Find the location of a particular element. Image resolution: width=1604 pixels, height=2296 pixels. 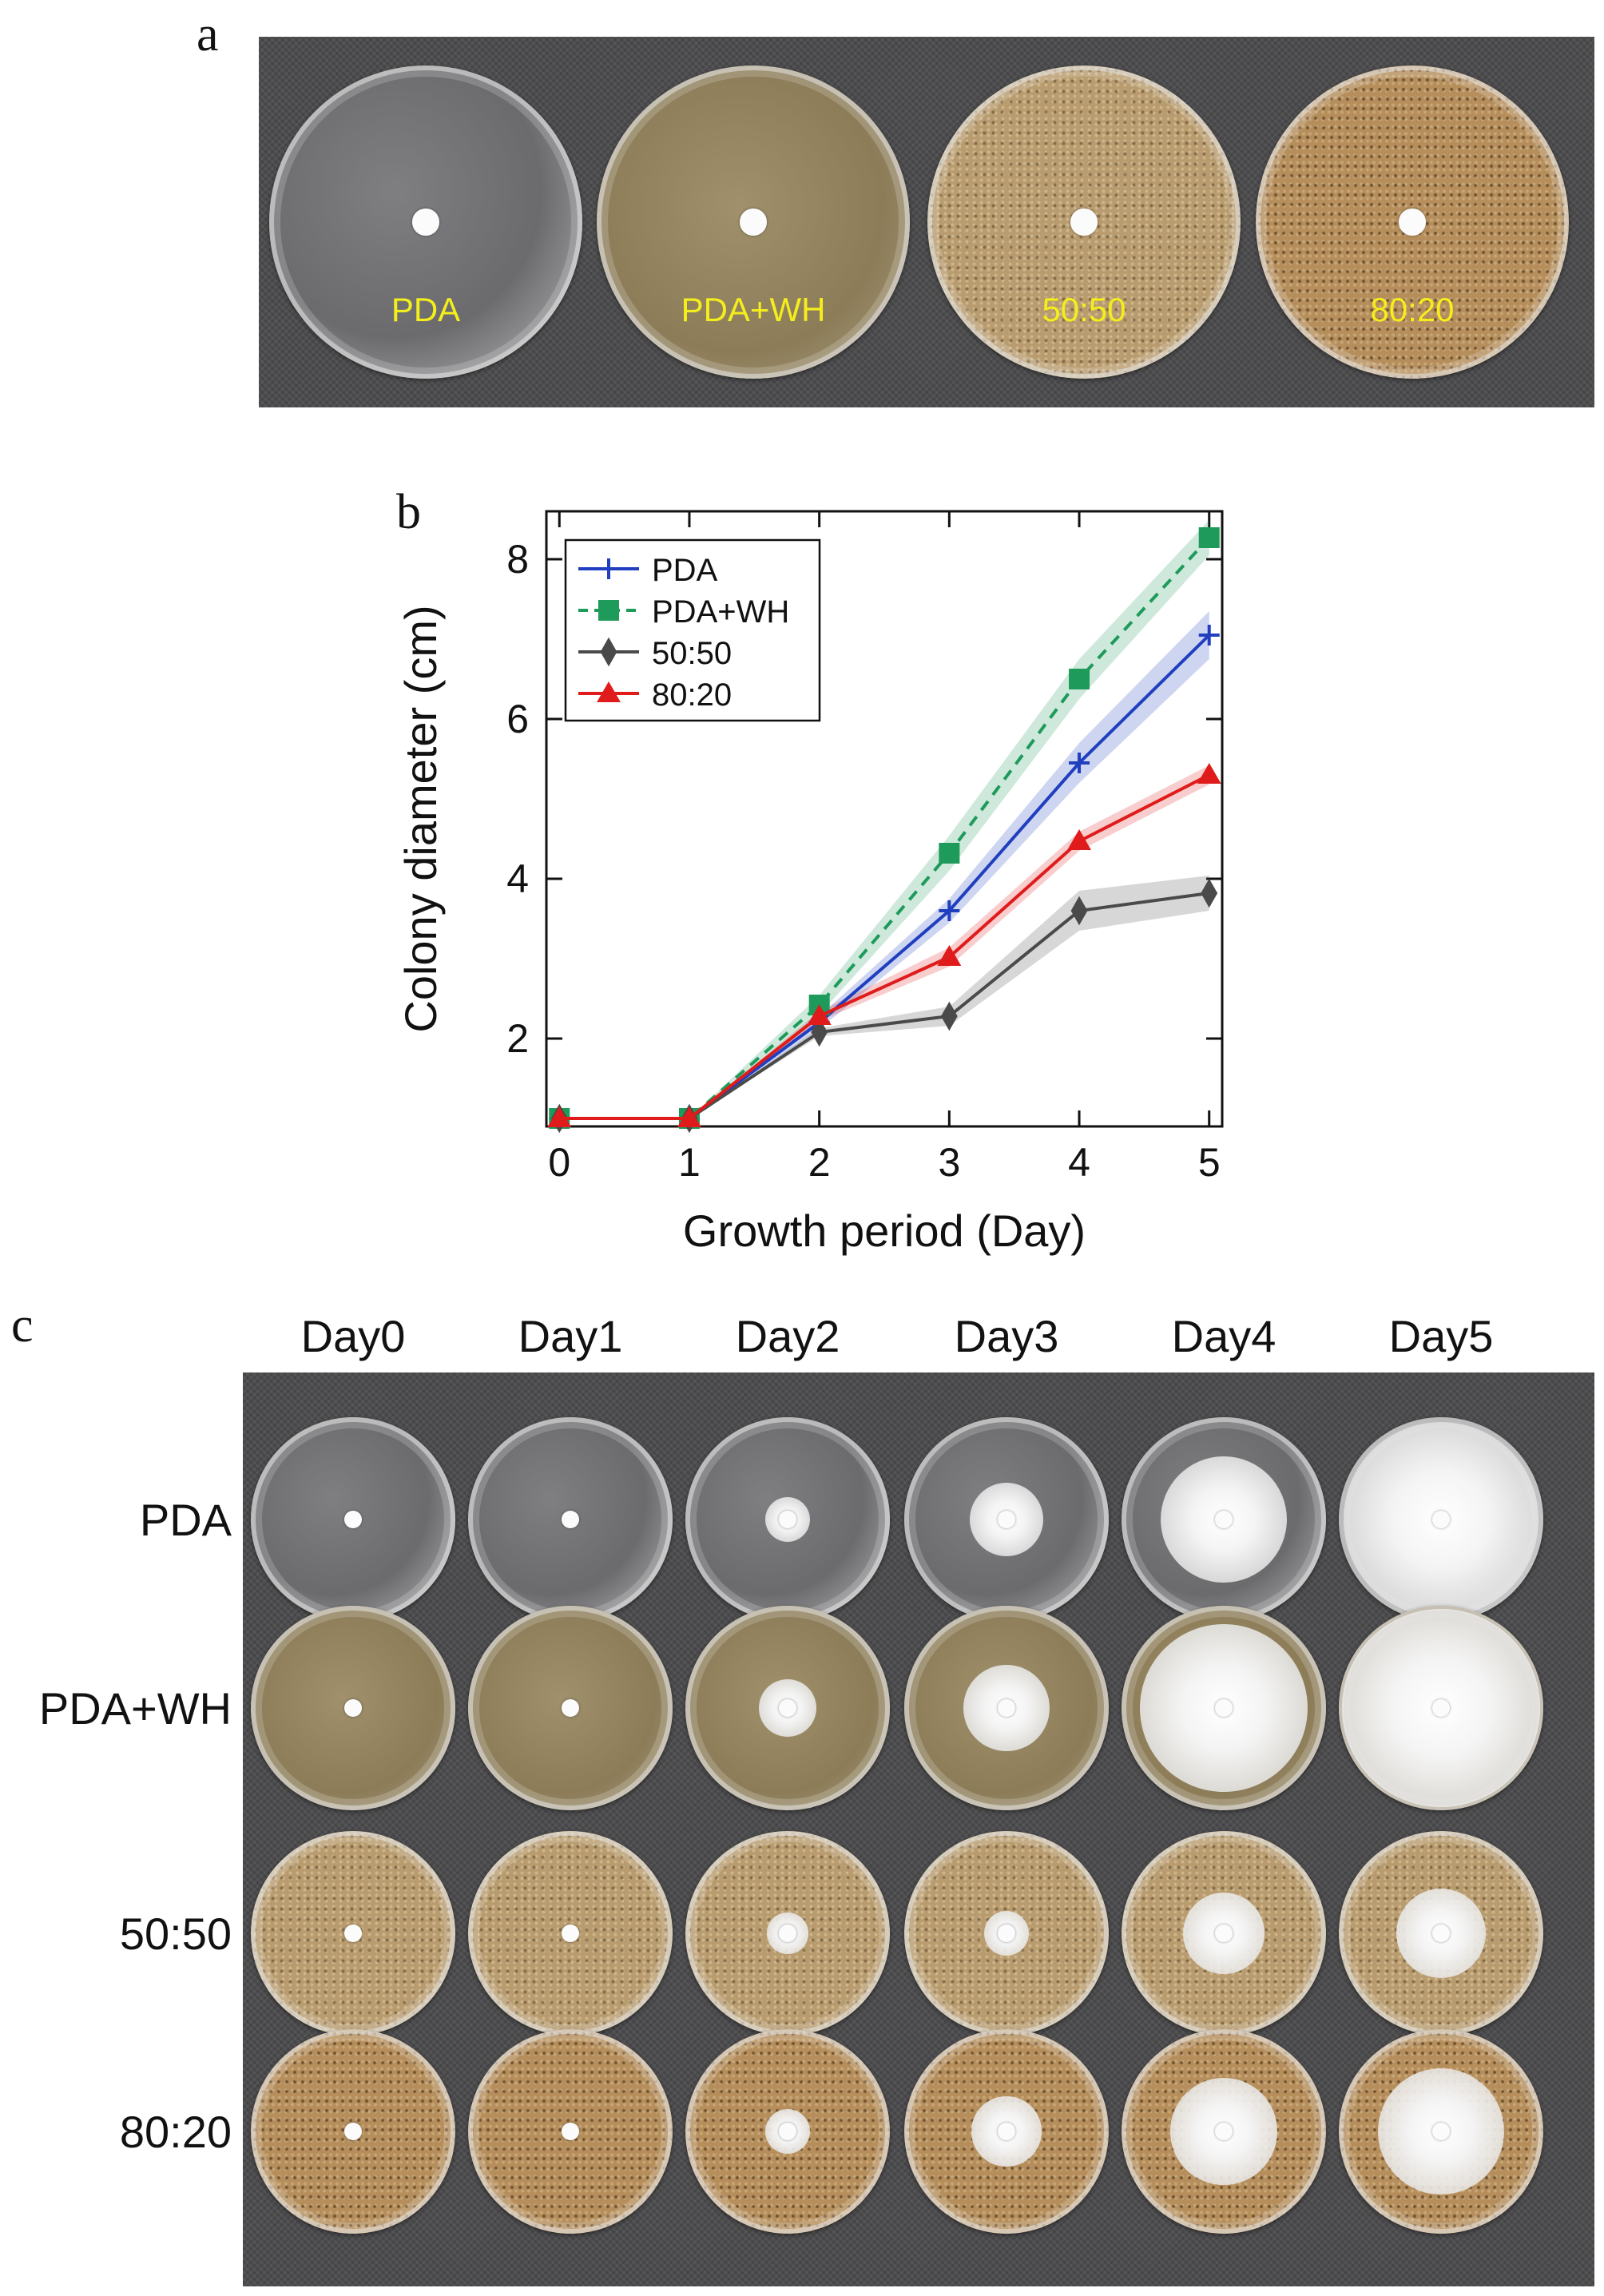

medium-row-label: PDA+WH is located at coordinates (135, 1708).